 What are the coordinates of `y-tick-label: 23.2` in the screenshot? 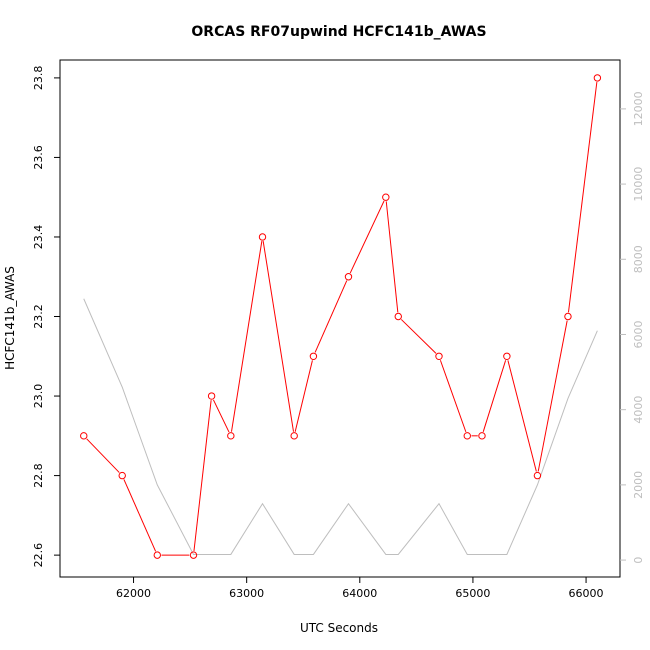 It's located at (38, 316).